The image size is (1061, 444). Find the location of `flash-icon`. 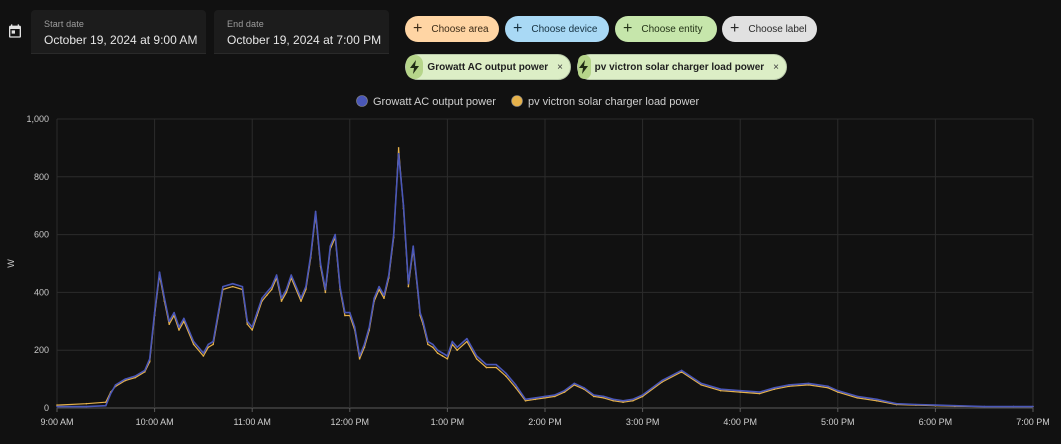

flash-icon is located at coordinates (415, 67).